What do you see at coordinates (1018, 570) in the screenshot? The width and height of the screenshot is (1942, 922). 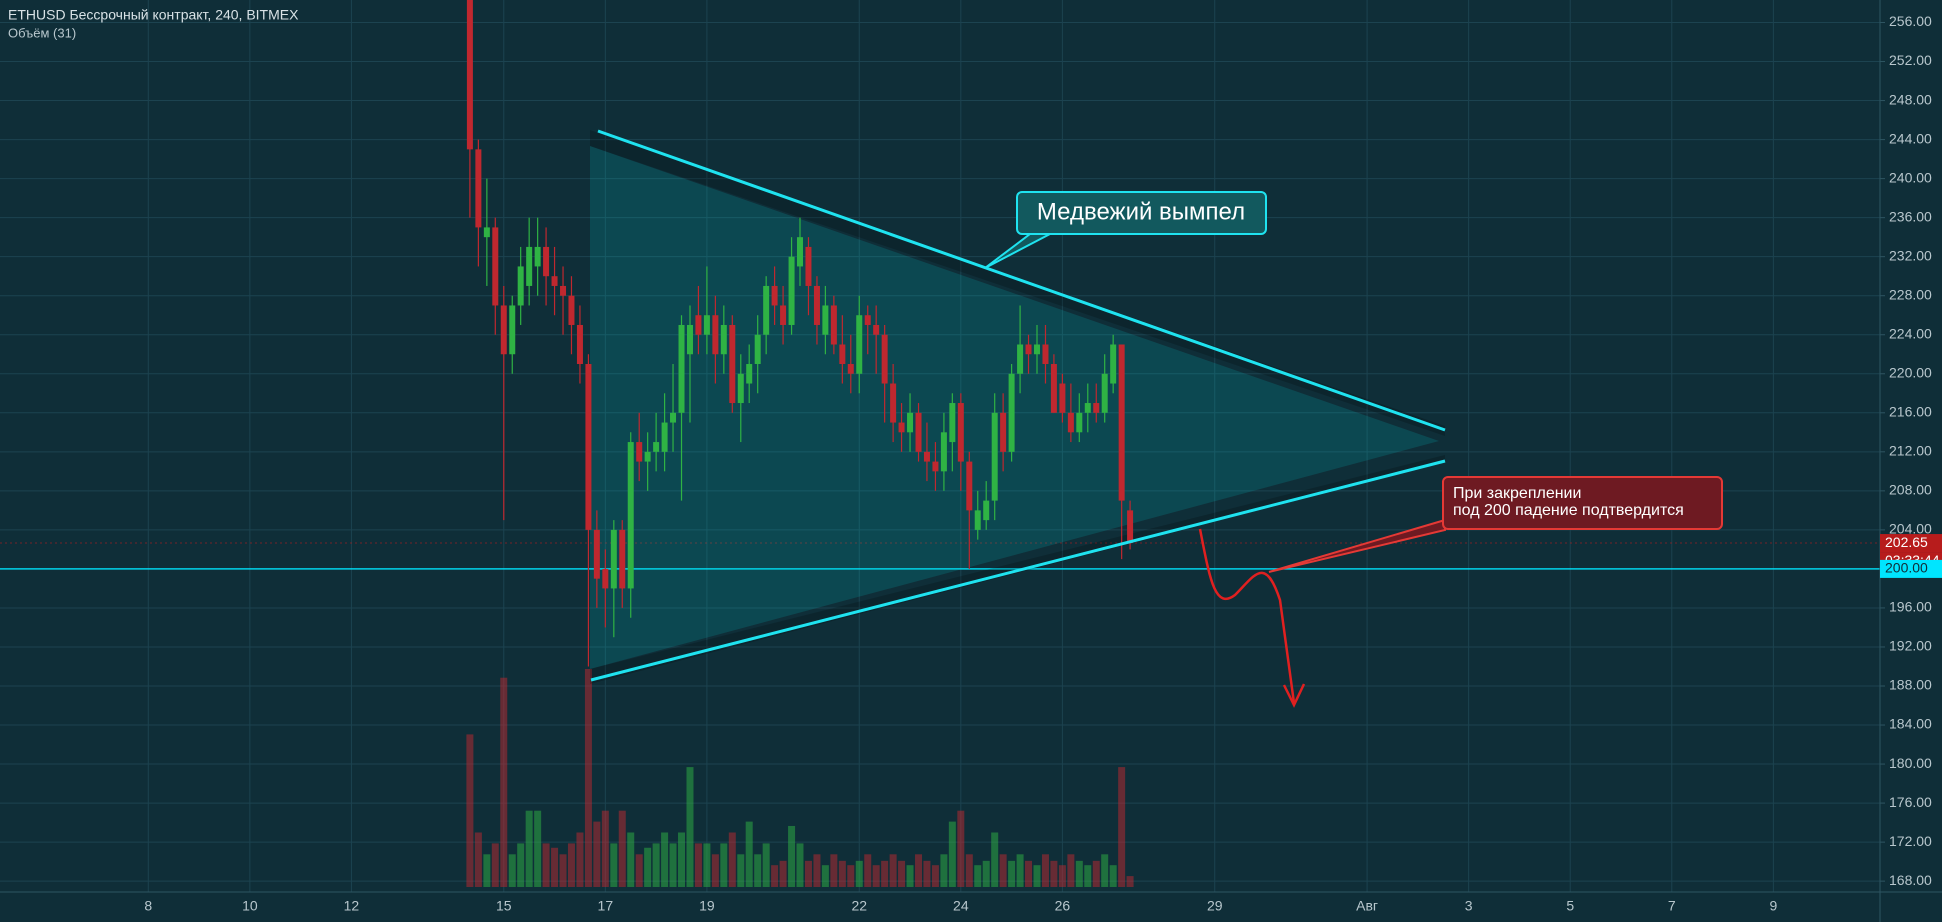 I see `trendline` at bounding box center [1018, 570].